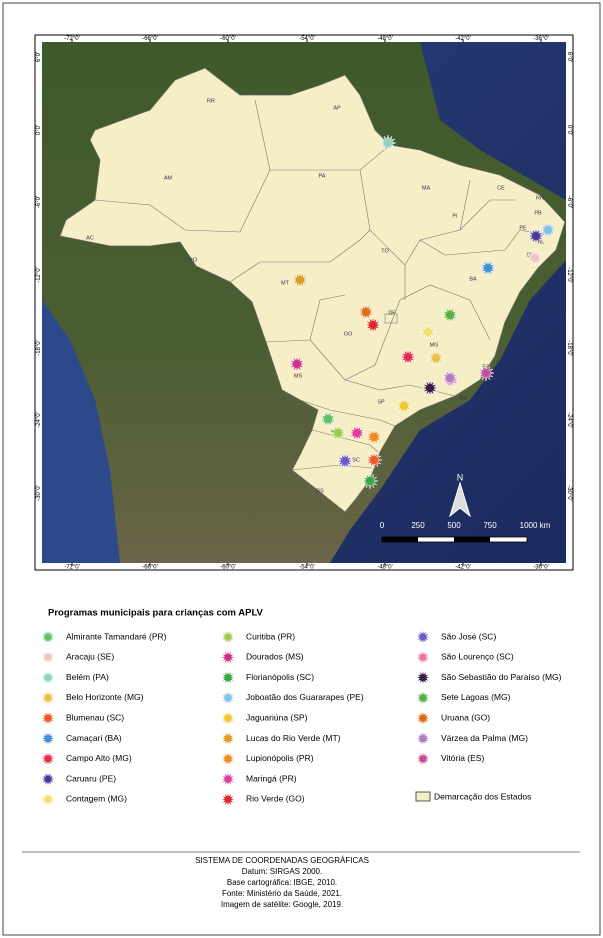  Describe the element at coordinates (282, 904) in the screenshot. I see `footer-line: Imagem de satélite: Google, 2019.` at that location.